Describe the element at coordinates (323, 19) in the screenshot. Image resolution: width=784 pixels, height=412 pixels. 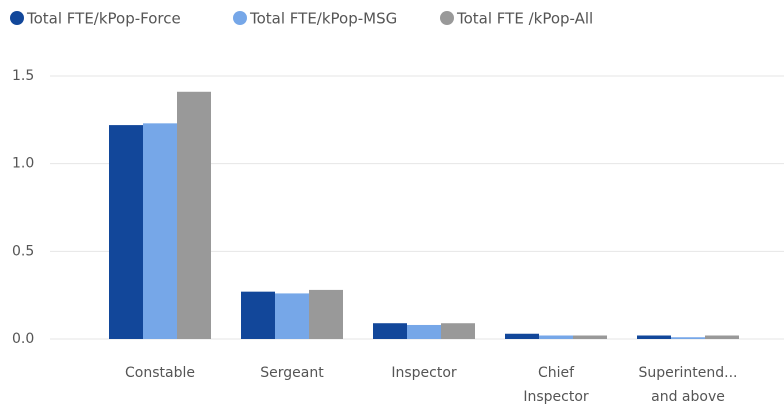
I see `legend-label: Total FTE/kPop-MSG` at that location.